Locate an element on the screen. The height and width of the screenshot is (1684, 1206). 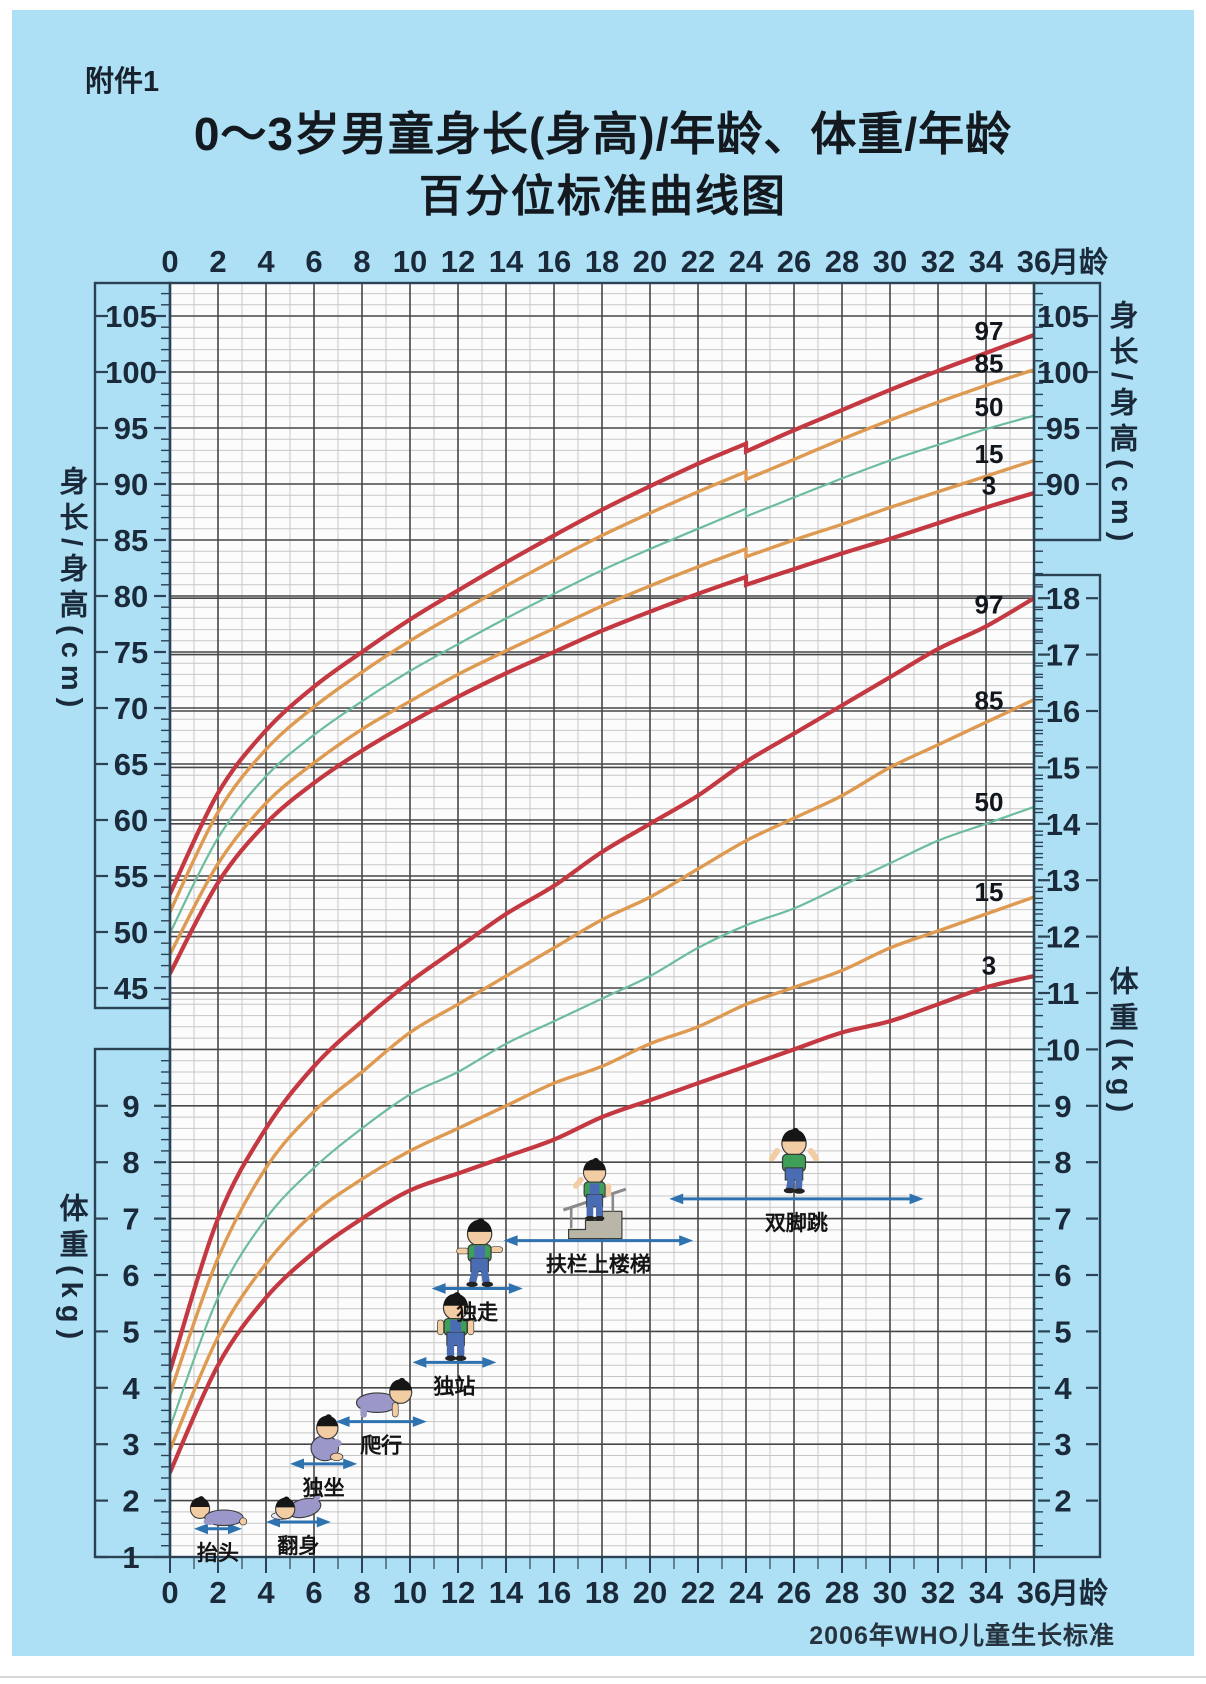
month-unit-label-bottom: 月龄 is located at coordinates (1079, 1593).